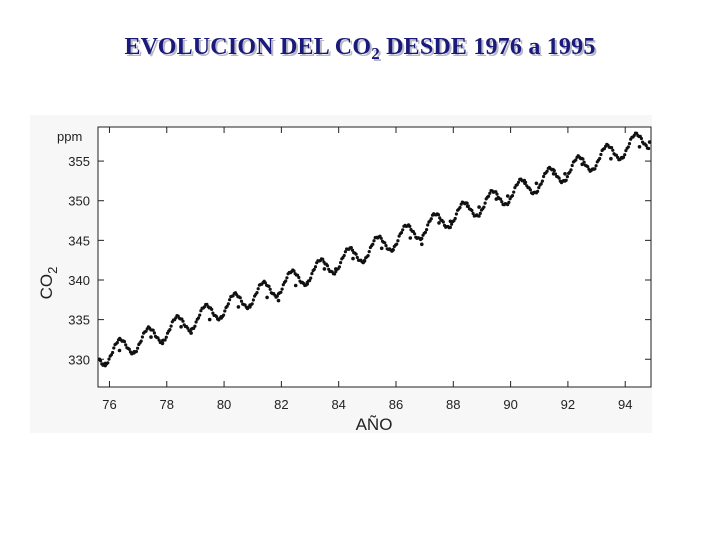 The image size is (720, 540). Describe the element at coordinates (109, 404) in the screenshot. I see `x-tick-label: 76` at that location.